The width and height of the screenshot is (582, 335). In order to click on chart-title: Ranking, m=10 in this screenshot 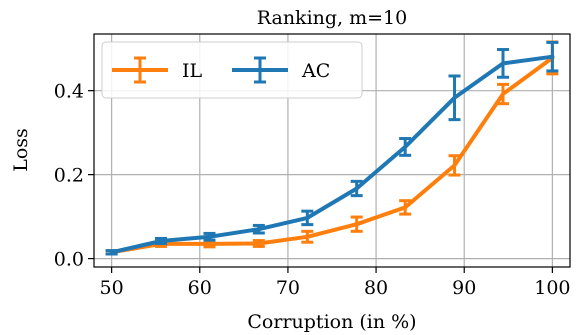, I will do `click(332, 18)`.